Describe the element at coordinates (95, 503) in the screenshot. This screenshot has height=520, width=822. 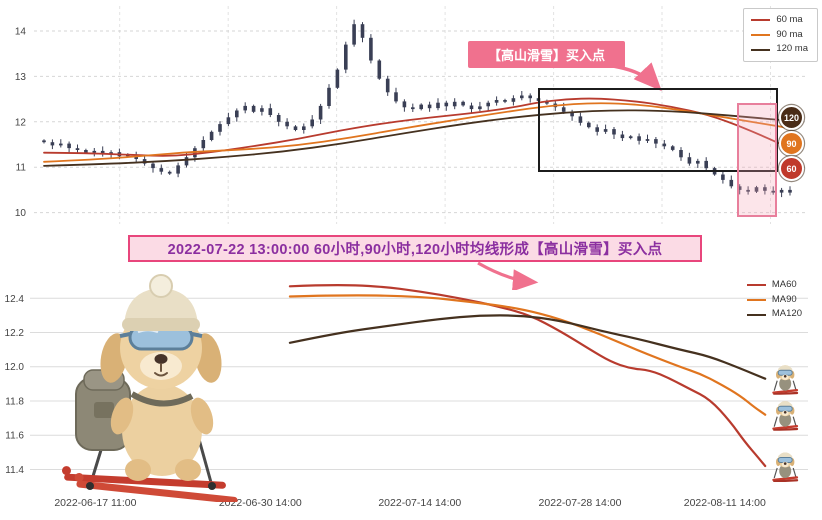
I see `svg-text: 2022-06-17 11:00` at that location.